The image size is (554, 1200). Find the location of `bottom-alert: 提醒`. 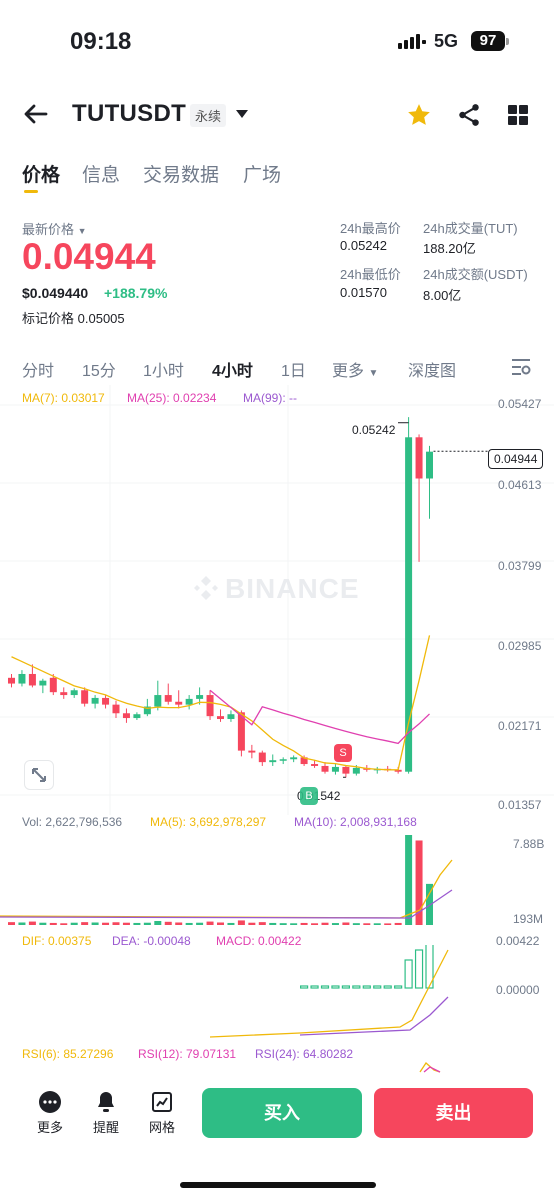

bottom-alert: 提醒 is located at coordinates (106, 1113).